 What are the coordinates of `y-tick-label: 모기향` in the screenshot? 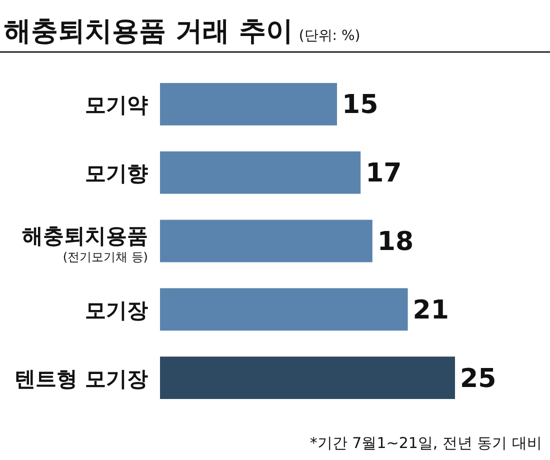 It's located at (116, 174).